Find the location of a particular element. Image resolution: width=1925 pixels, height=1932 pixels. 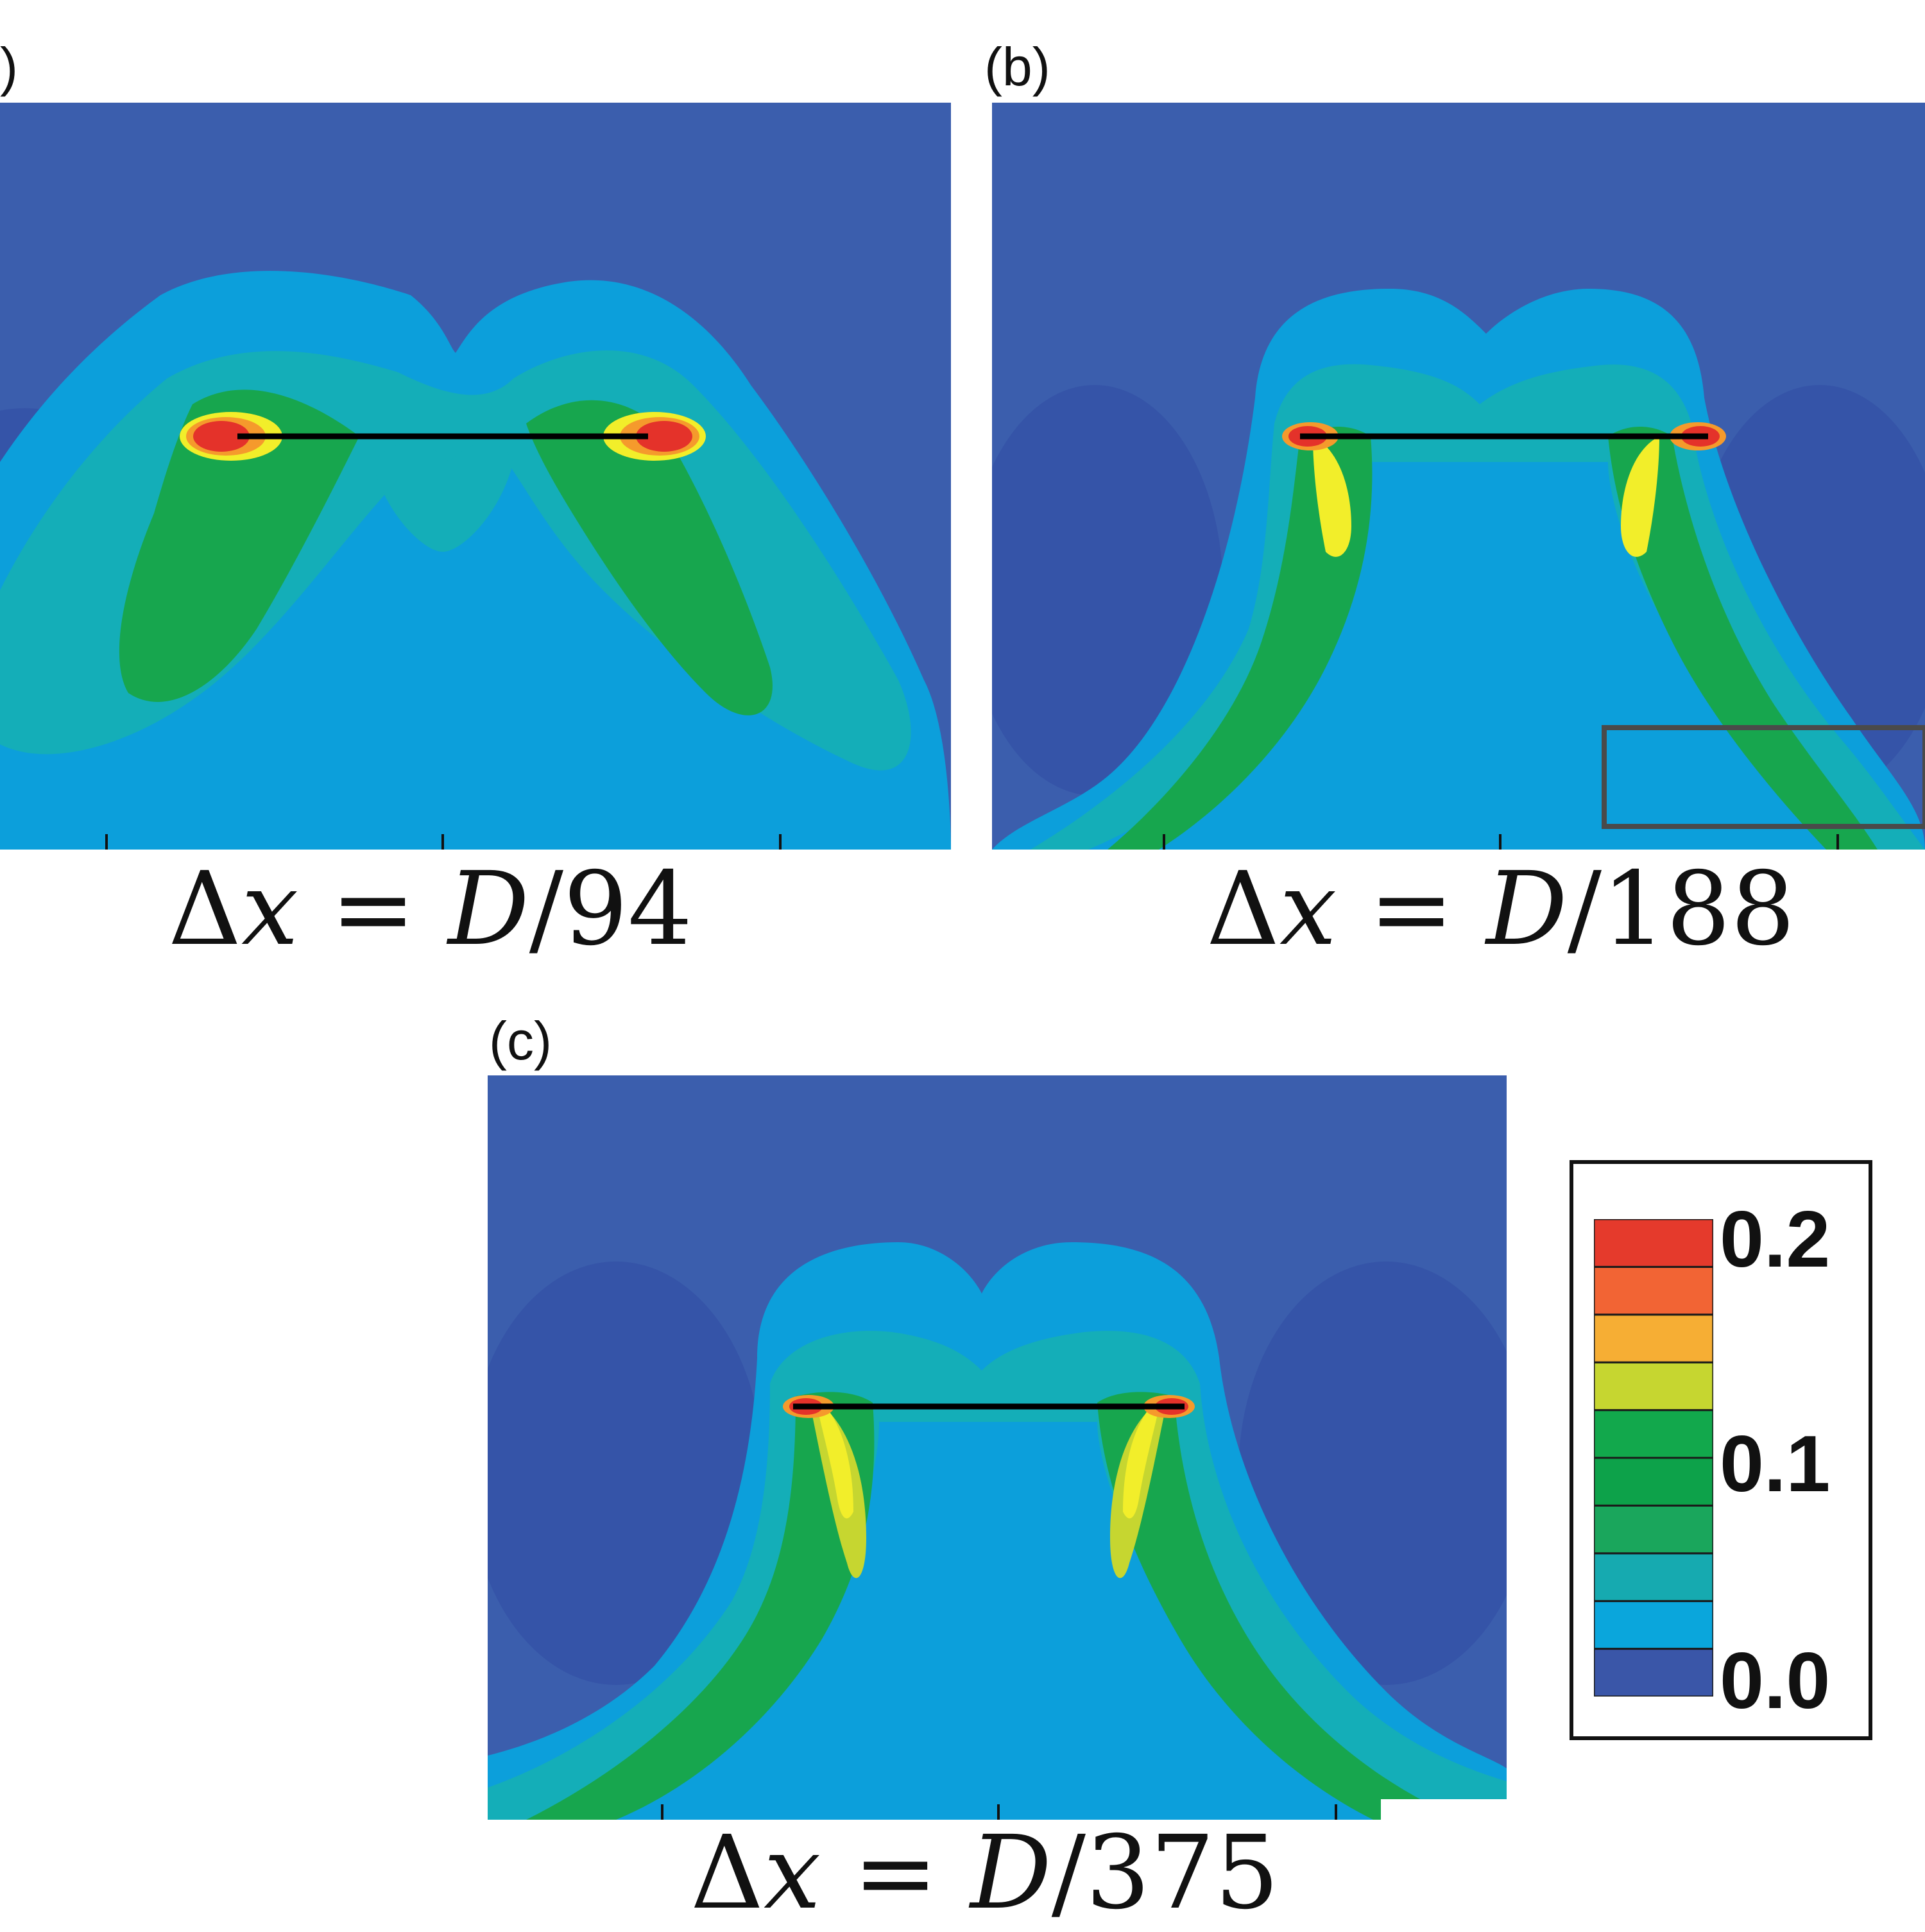

center-wedge is located at coordinates (443, 497).